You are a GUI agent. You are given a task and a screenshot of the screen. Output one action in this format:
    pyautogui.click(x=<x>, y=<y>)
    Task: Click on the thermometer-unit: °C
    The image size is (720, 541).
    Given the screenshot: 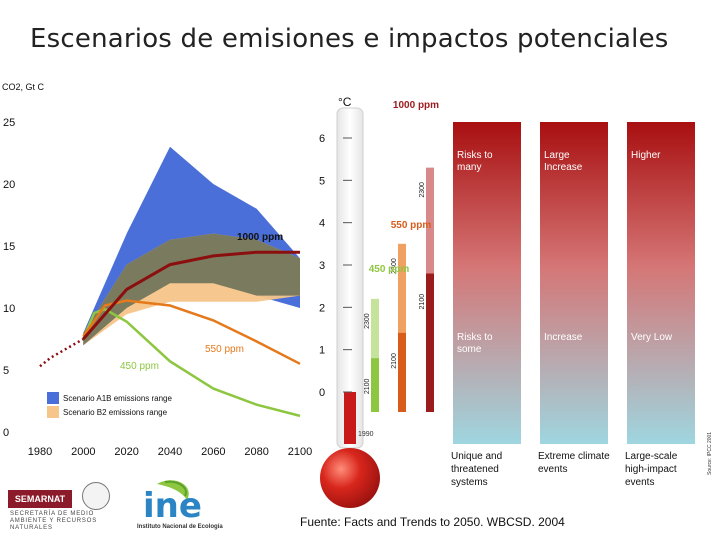 What is the action you would take?
    pyautogui.click(x=345, y=102)
    